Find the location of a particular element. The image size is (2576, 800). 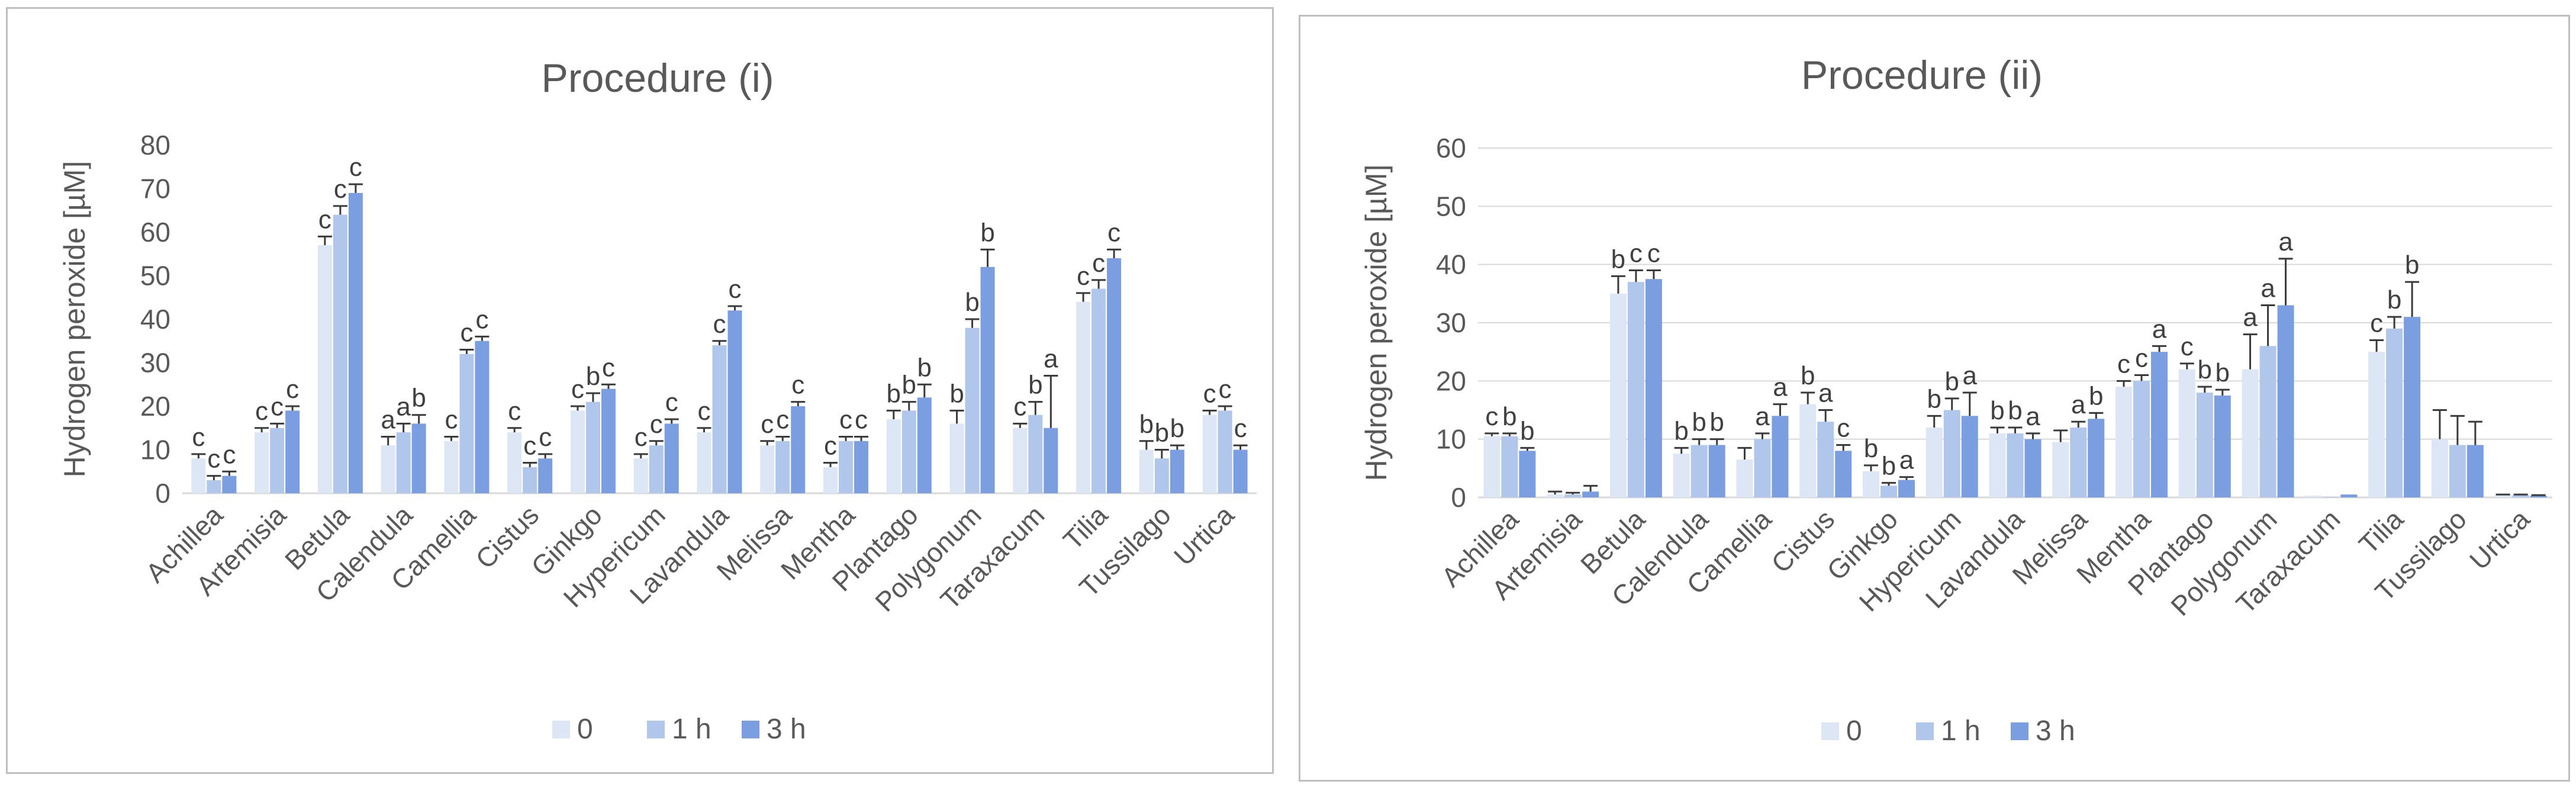

legend-label: 0 is located at coordinates (585, 730).